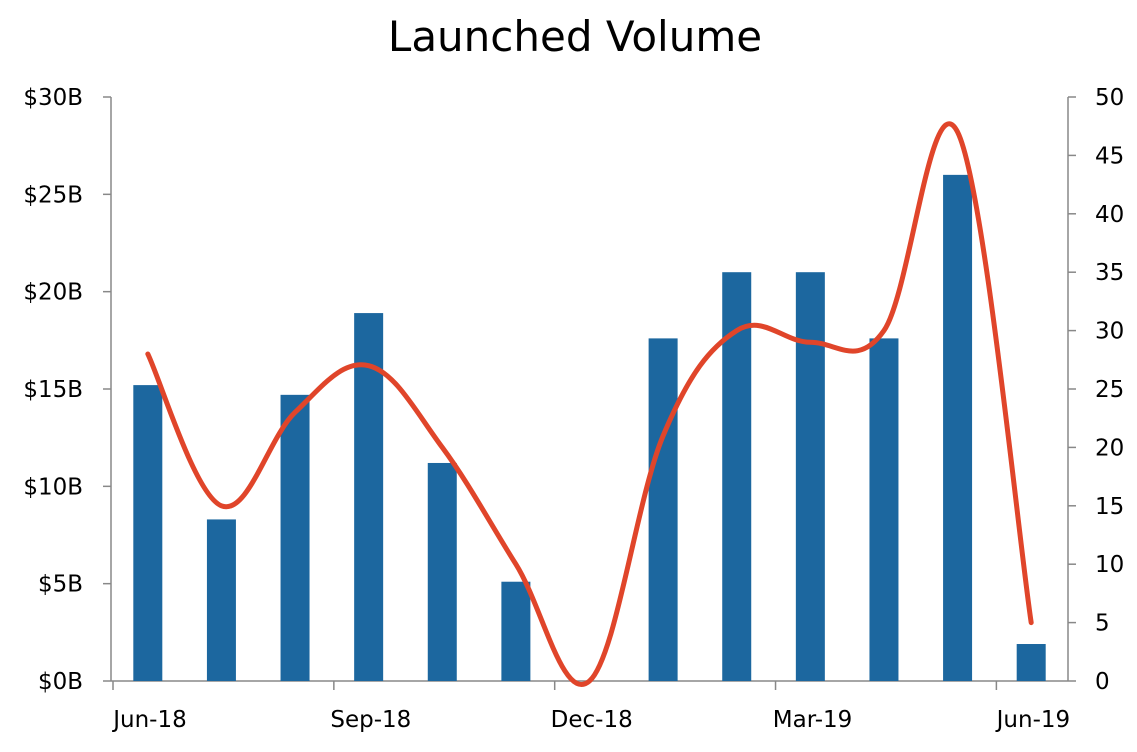  What do you see at coordinates (1109, 507) in the screenshot?
I see `right-axis-tick-label: 15` at bounding box center [1109, 507].